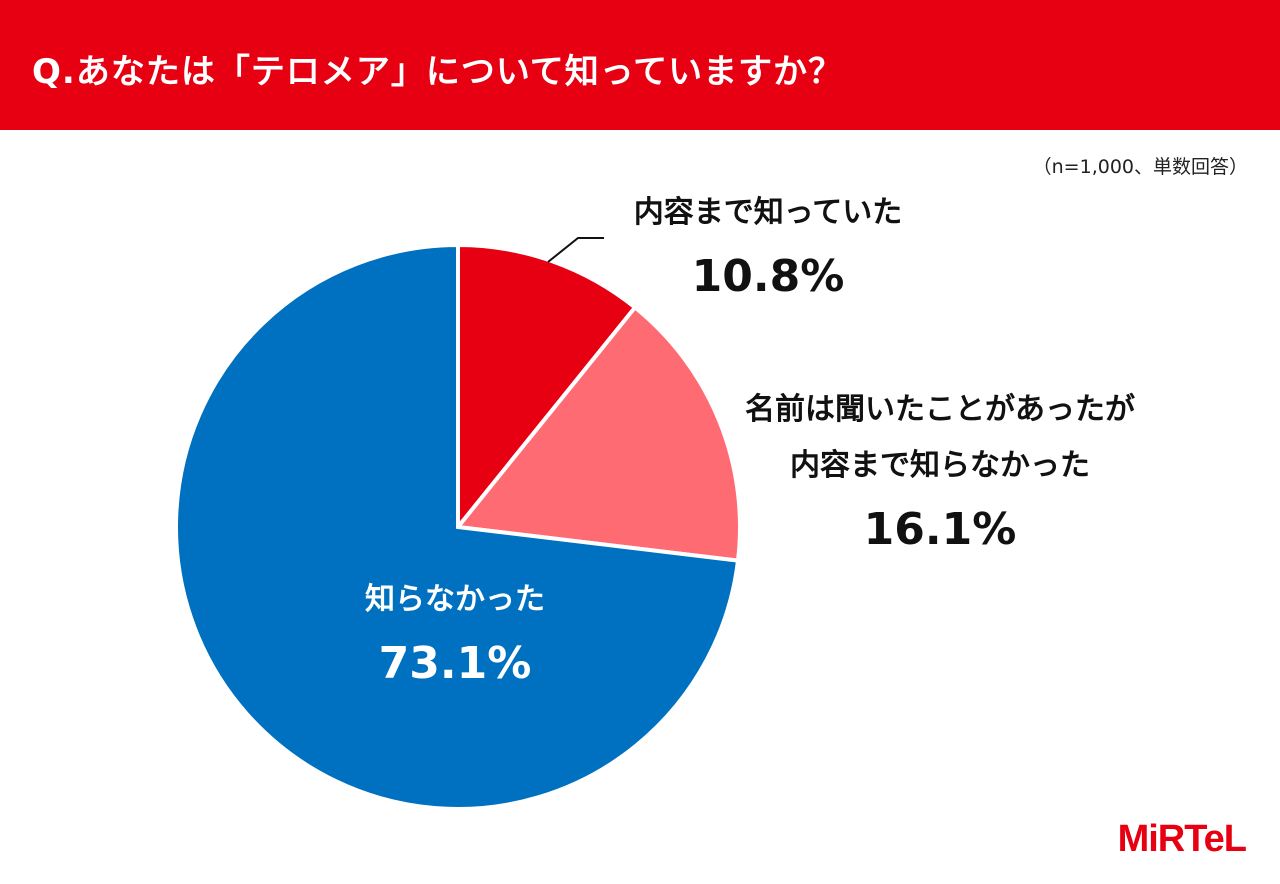 The height and width of the screenshot is (884, 1280). What do you see at coordinates (1140, 167) in the screenshot?
I see `sample-note: （n=1,000、単数回答）` at bounding box center [1140, 167].